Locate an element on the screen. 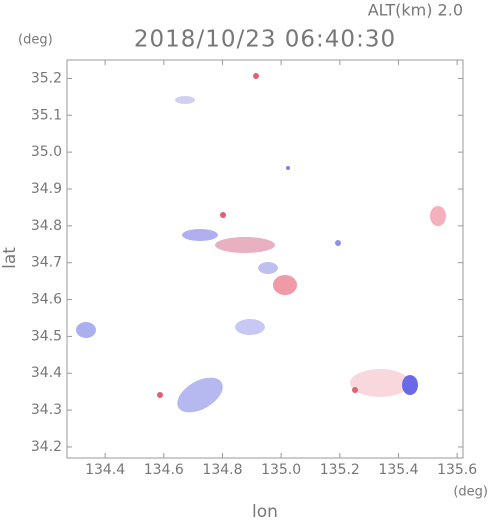 The image size is (491, 521). x-tick-label: 135.2 is located at coordinates (340, 470).